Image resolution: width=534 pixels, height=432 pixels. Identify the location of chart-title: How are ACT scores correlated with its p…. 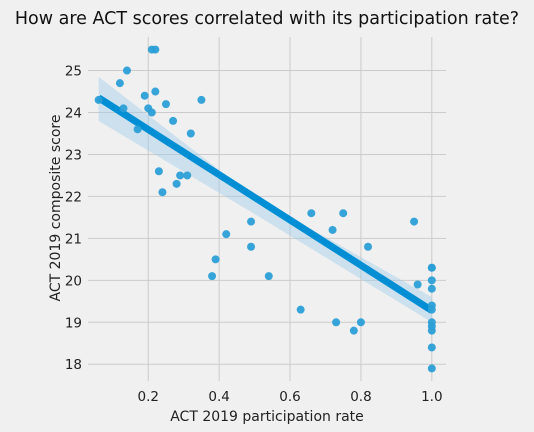
(267, 19).